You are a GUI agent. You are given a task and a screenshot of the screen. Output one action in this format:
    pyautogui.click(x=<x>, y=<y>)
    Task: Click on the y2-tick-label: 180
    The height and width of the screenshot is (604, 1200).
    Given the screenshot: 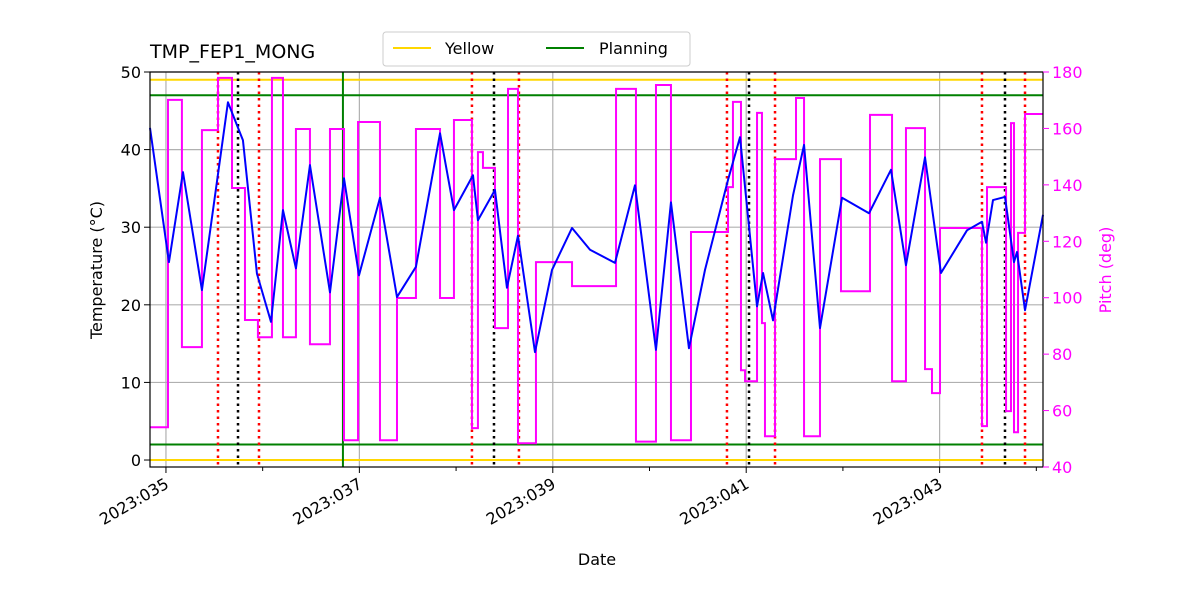 What is the action you would take?
    pyautogui.click(x=1067, y=72)
    